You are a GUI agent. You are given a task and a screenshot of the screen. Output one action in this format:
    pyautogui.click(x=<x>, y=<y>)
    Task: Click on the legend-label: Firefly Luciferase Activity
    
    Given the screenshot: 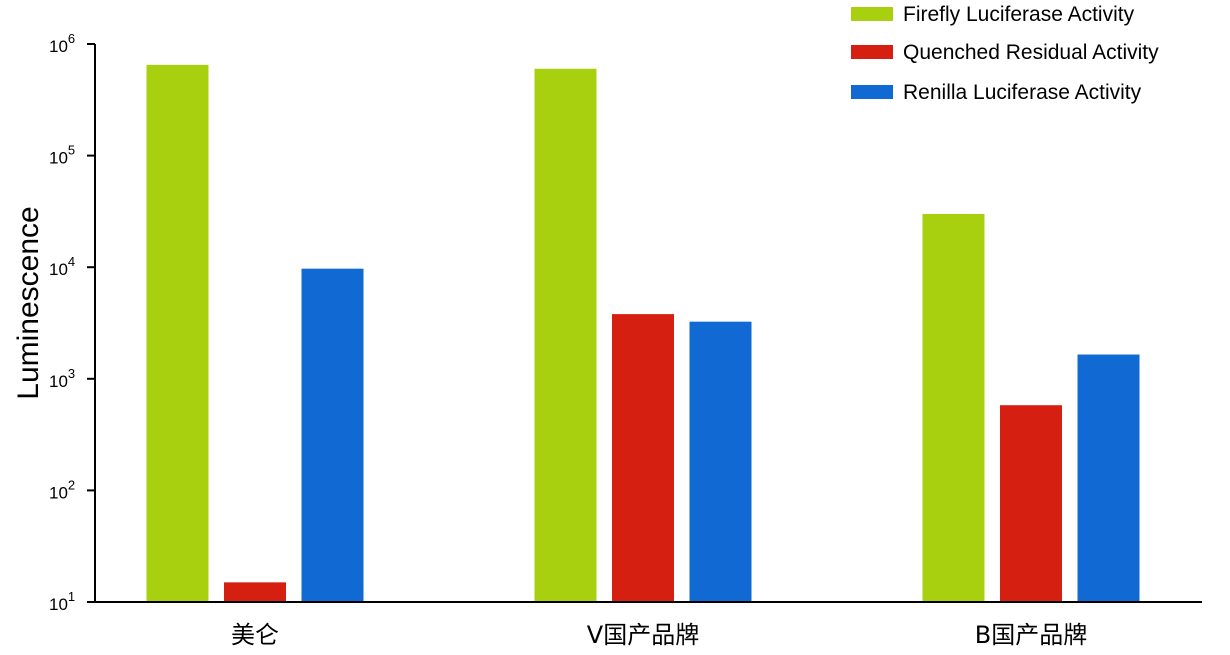 What is the action you would take?
    pyautogui.click(x=1019, y=14)
    